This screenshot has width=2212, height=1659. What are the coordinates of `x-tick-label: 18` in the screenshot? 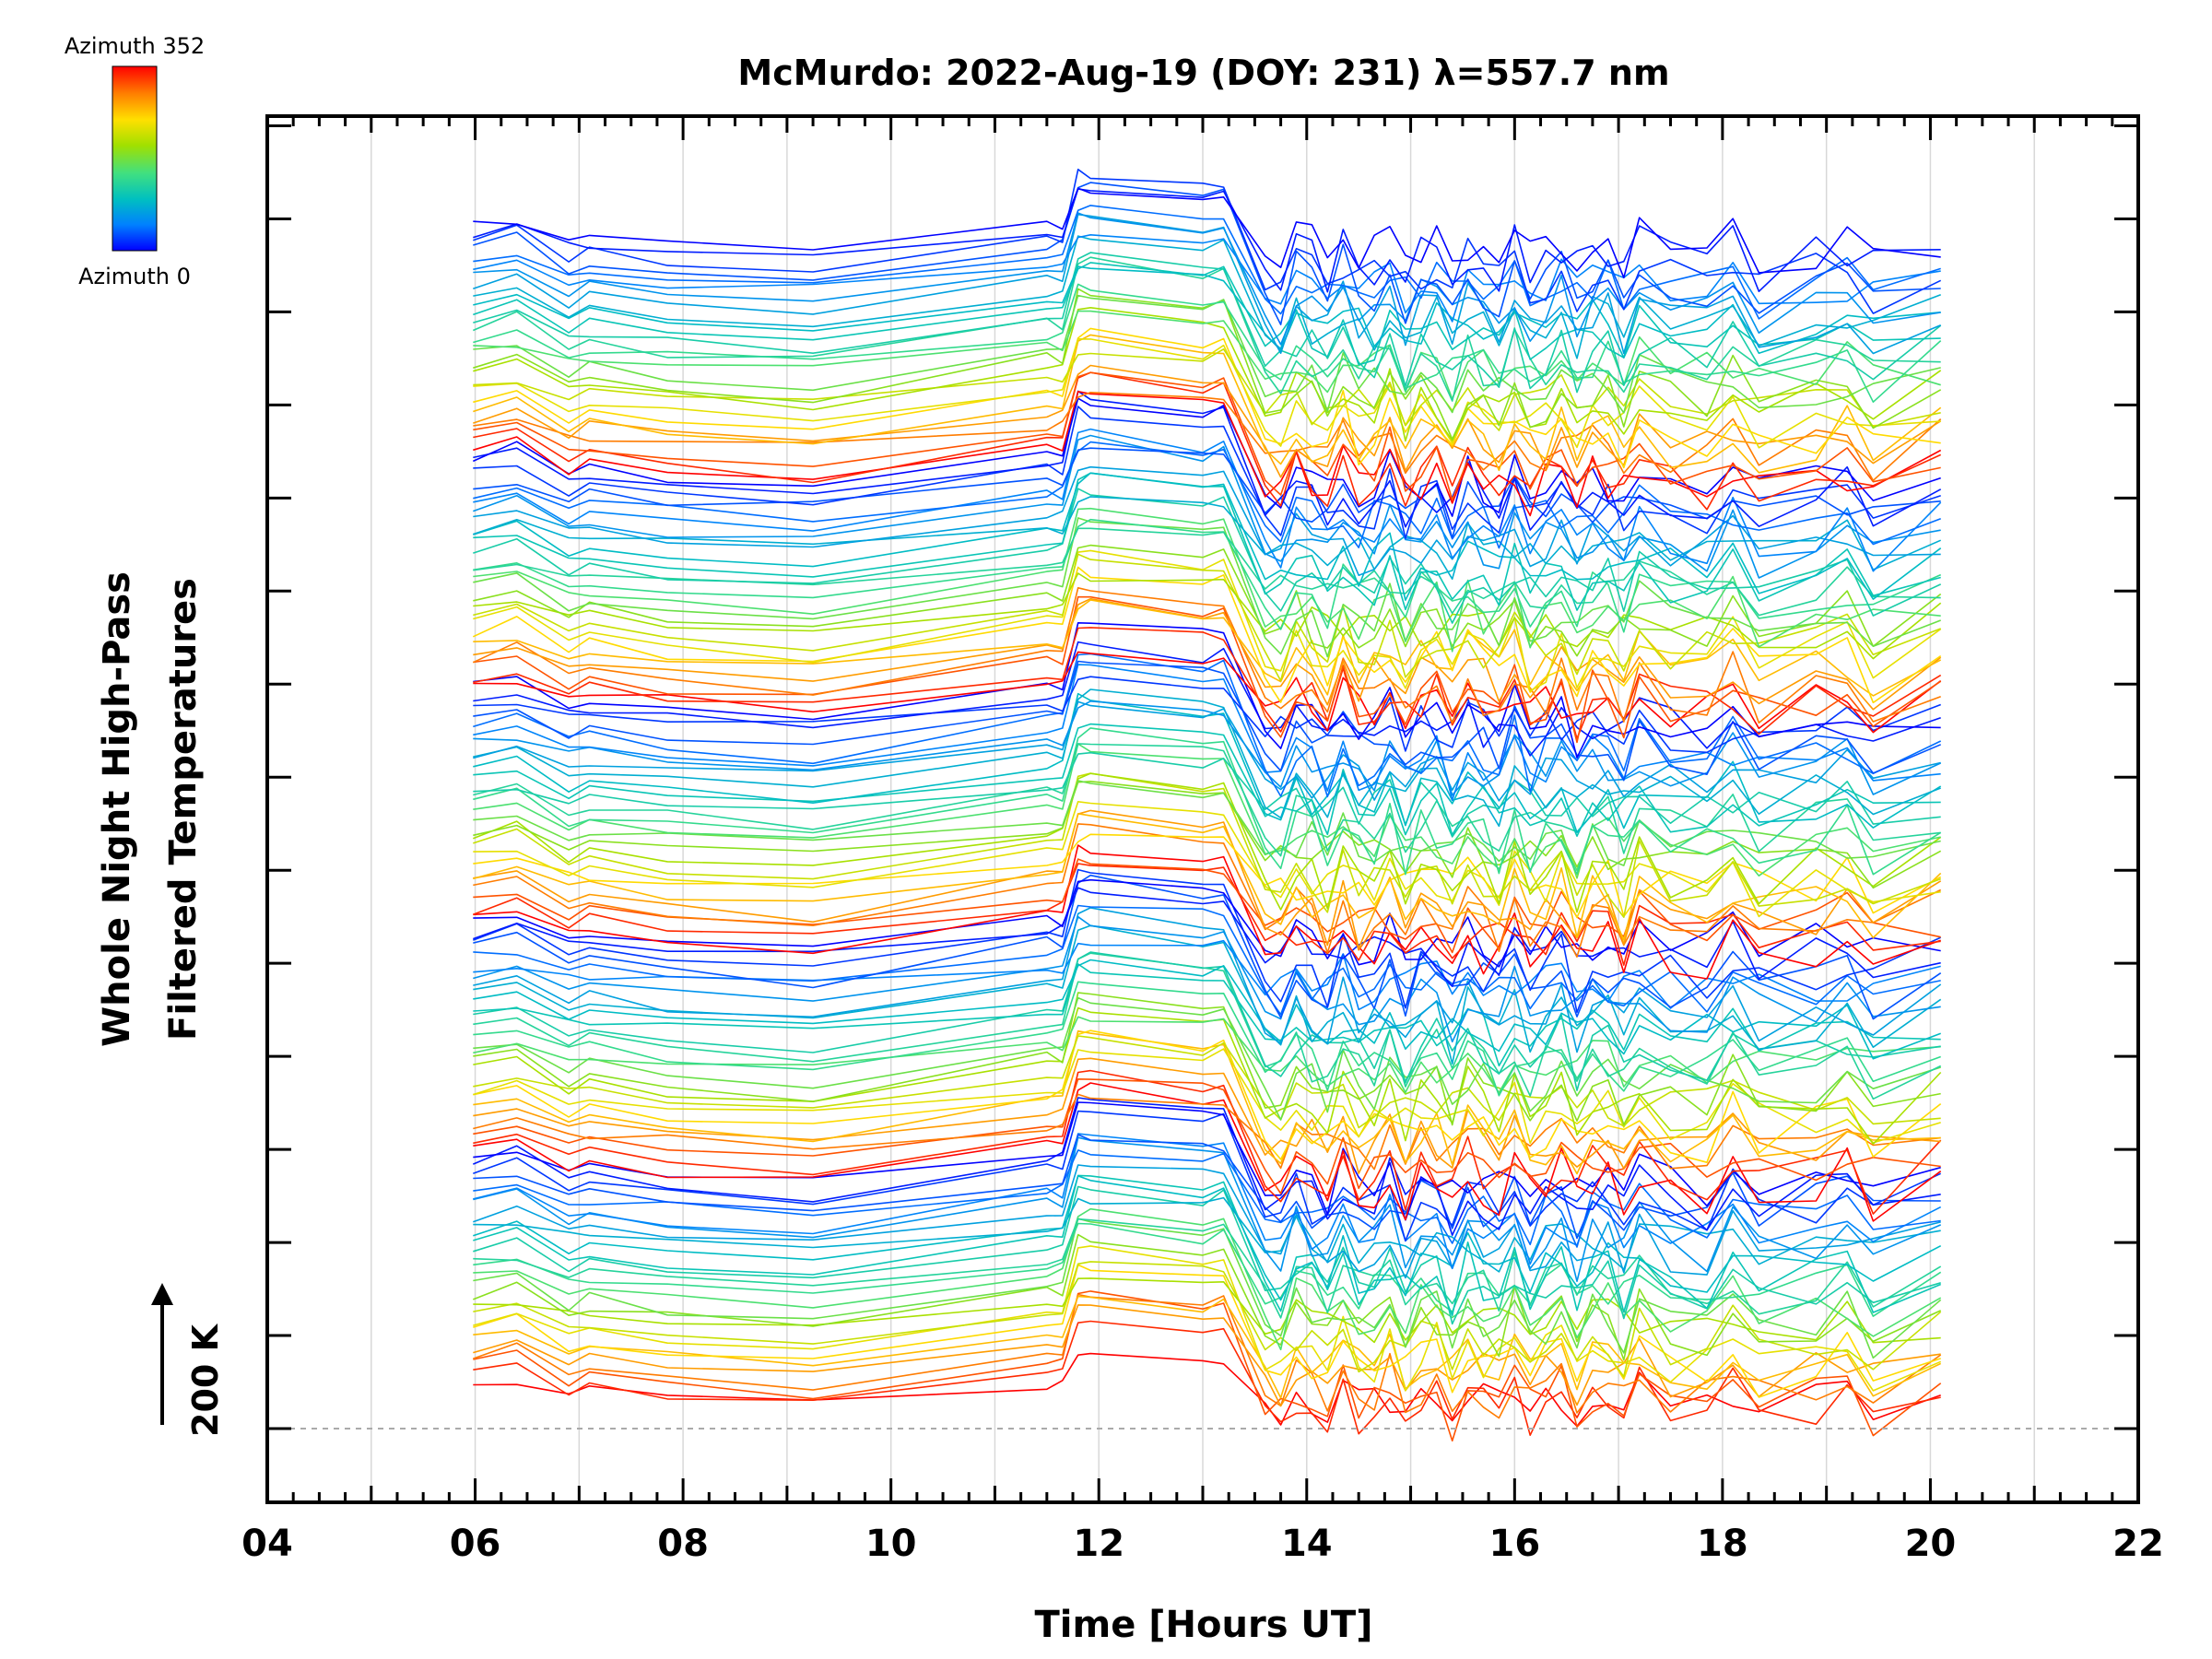 It's located at (1722, 1544).